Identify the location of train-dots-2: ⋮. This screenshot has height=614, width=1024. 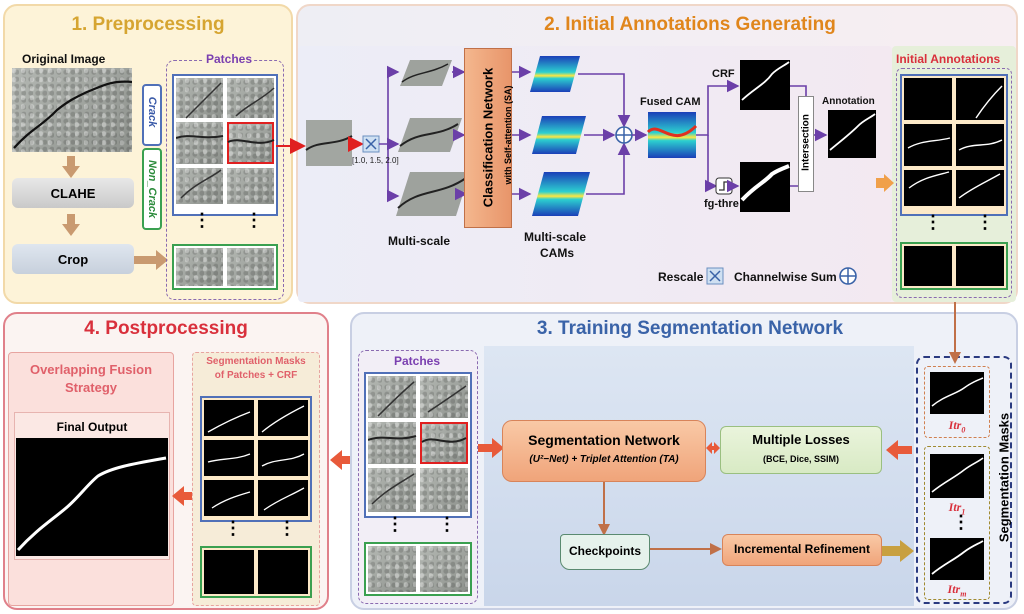
(447, 524).